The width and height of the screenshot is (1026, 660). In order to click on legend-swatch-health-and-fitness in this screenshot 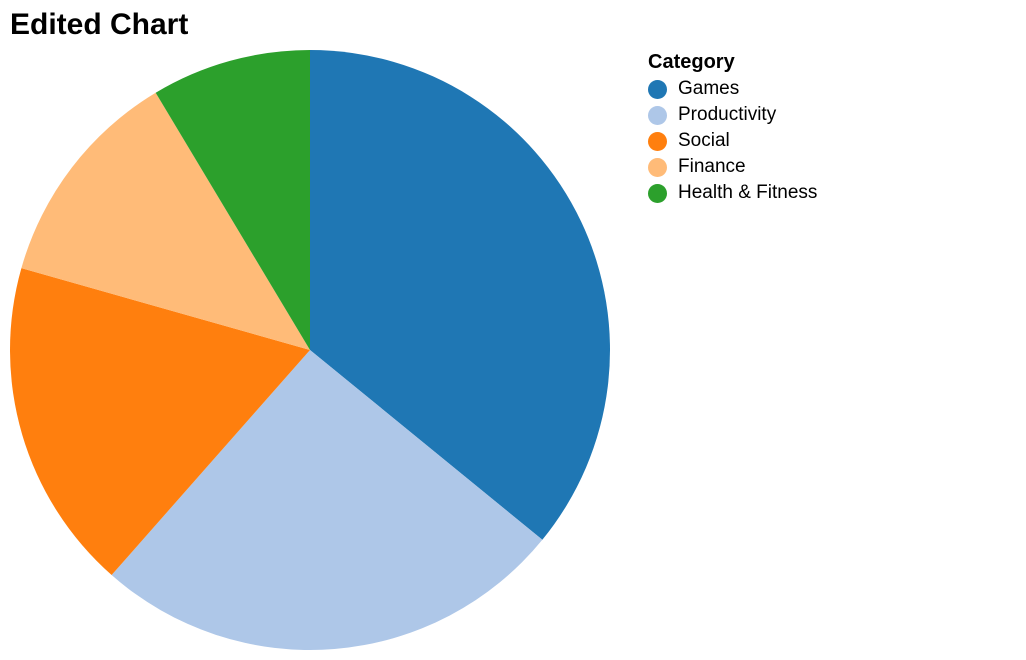, I will do `click(657, 193)`.